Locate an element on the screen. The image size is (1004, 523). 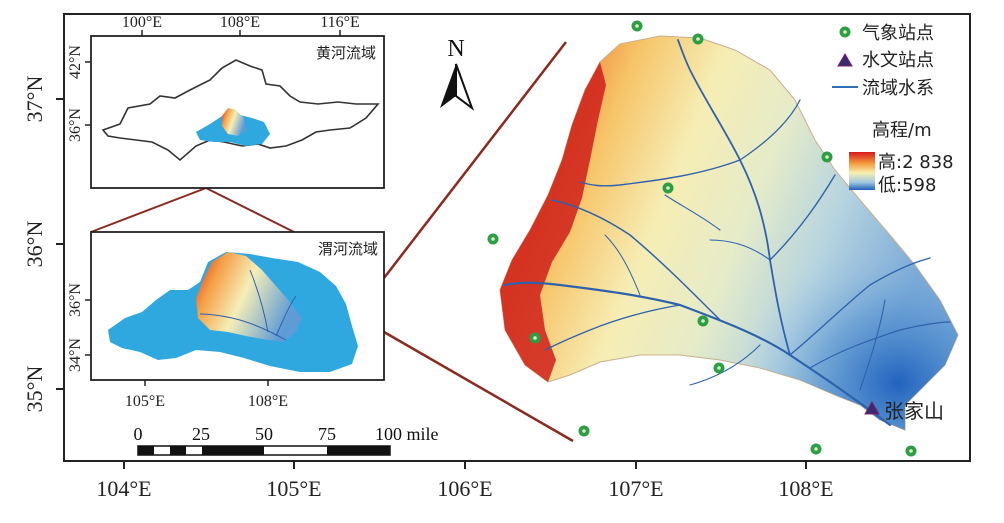
y-tick-label: 37°N is located at coordinates (34, 99).